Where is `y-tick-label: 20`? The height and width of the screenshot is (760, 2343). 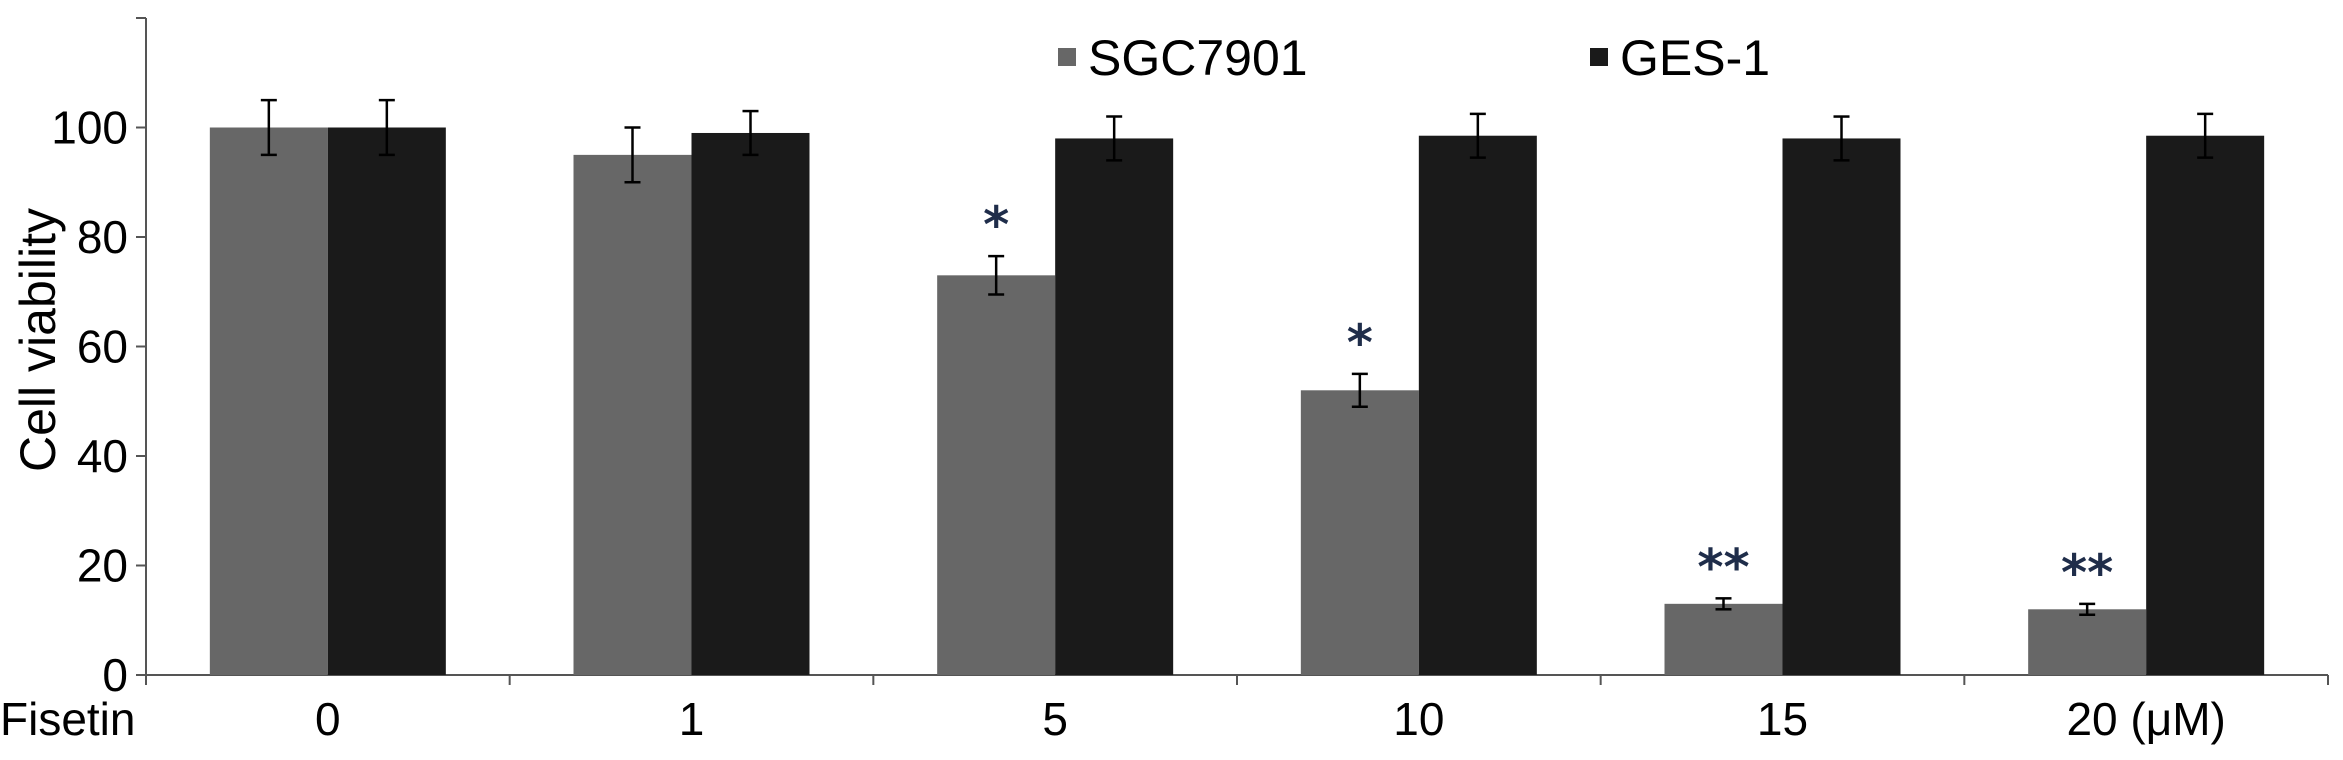
y-tick-label: 20 is located at coordinates (102, 566).